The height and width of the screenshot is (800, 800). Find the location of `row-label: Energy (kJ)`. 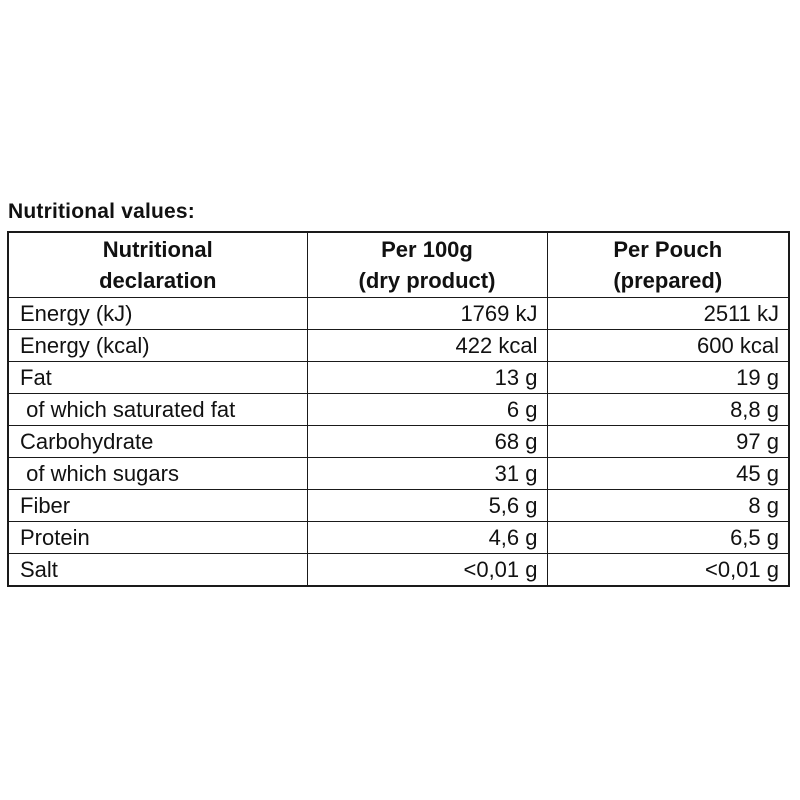

row-label: Energy (kJ) is located at coordinates (157, 313).